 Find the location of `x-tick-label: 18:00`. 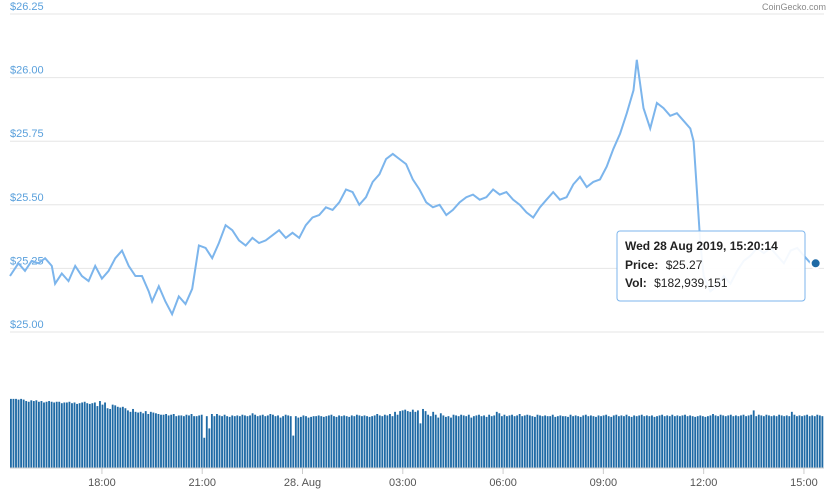

x-tick-label: 18:00 is located at coordinates (102, 483).